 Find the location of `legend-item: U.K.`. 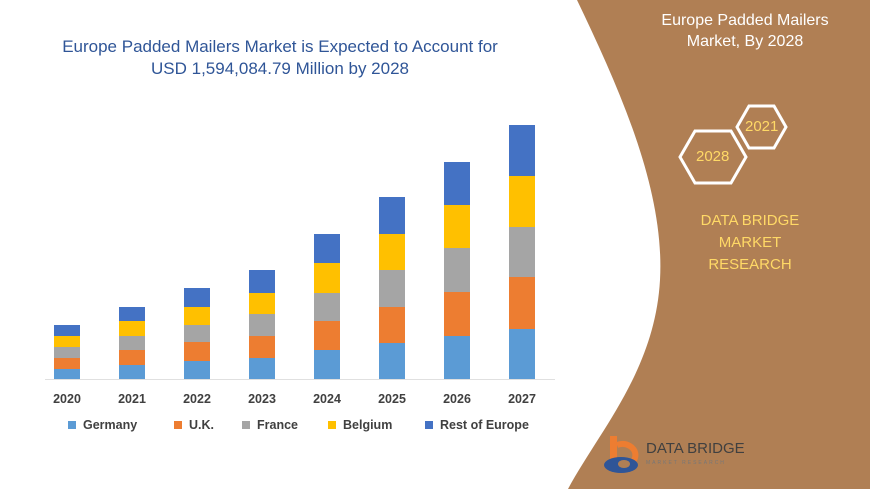

legend-item: U.K. is located at coordinates (194, 425).